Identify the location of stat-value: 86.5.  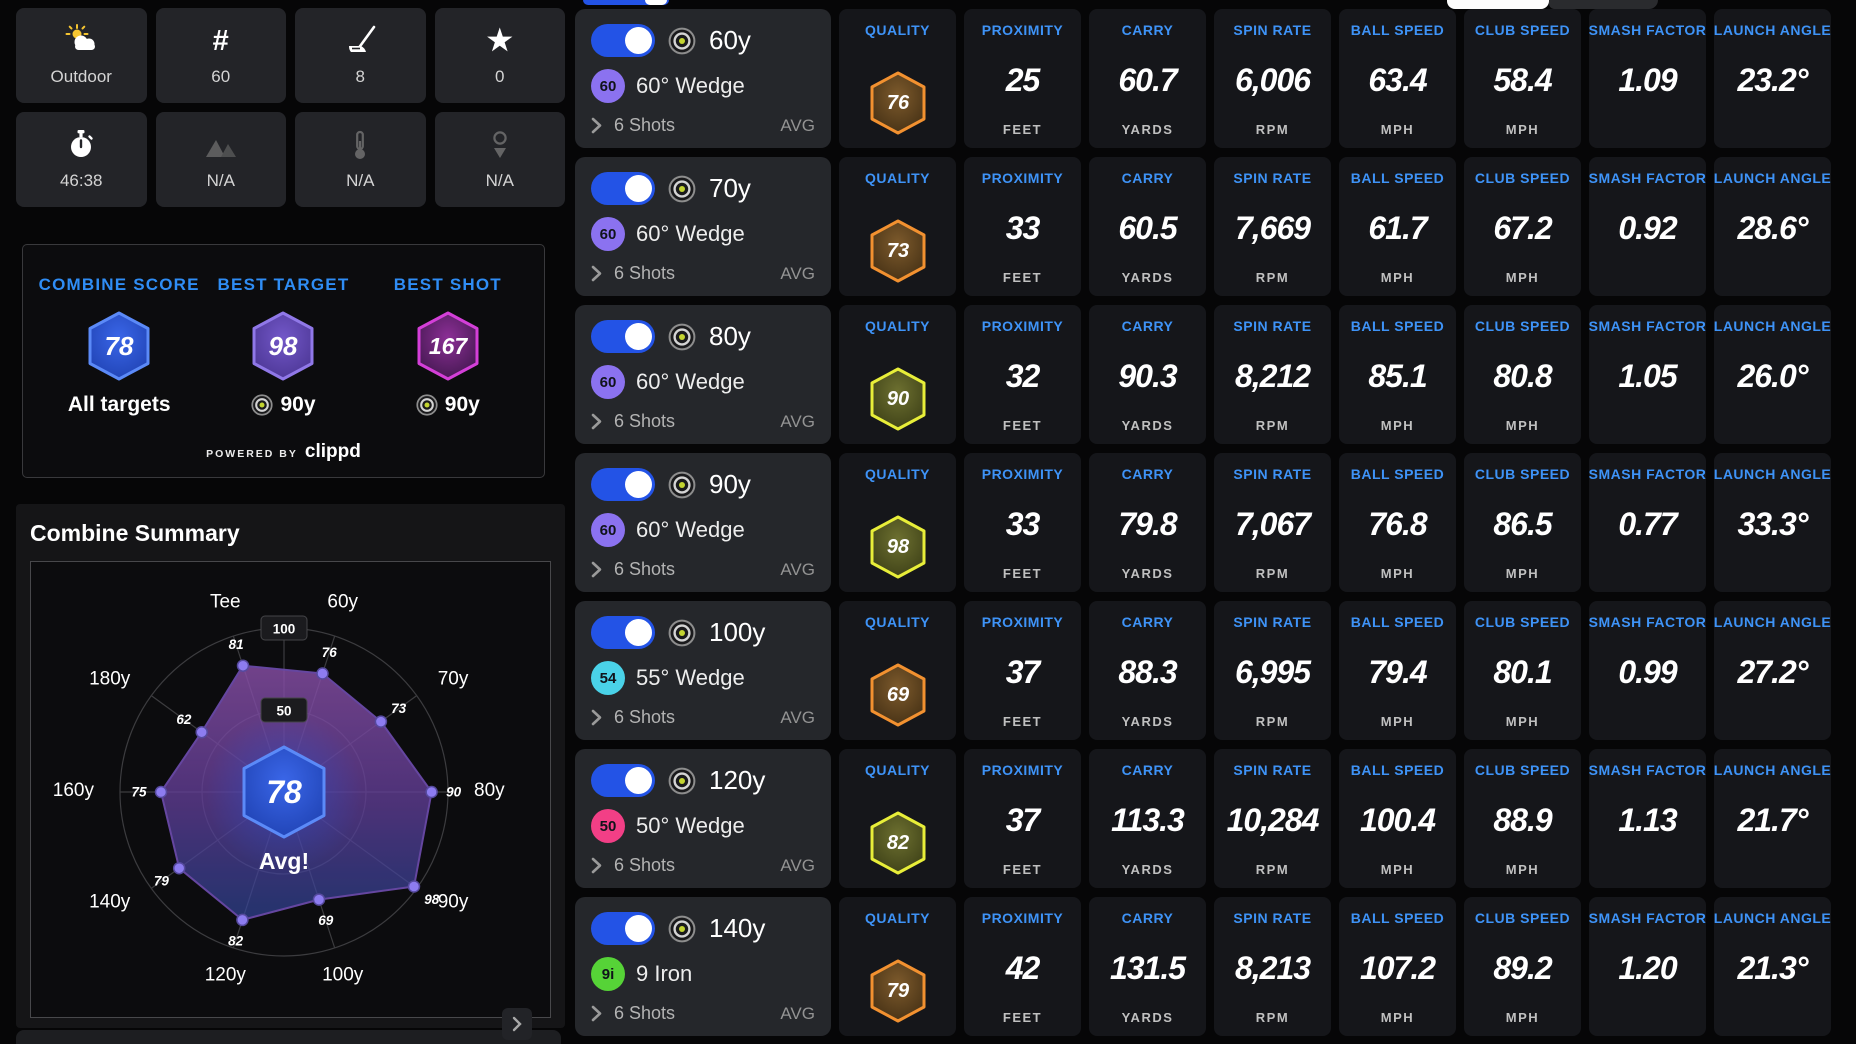
(1522, 523).